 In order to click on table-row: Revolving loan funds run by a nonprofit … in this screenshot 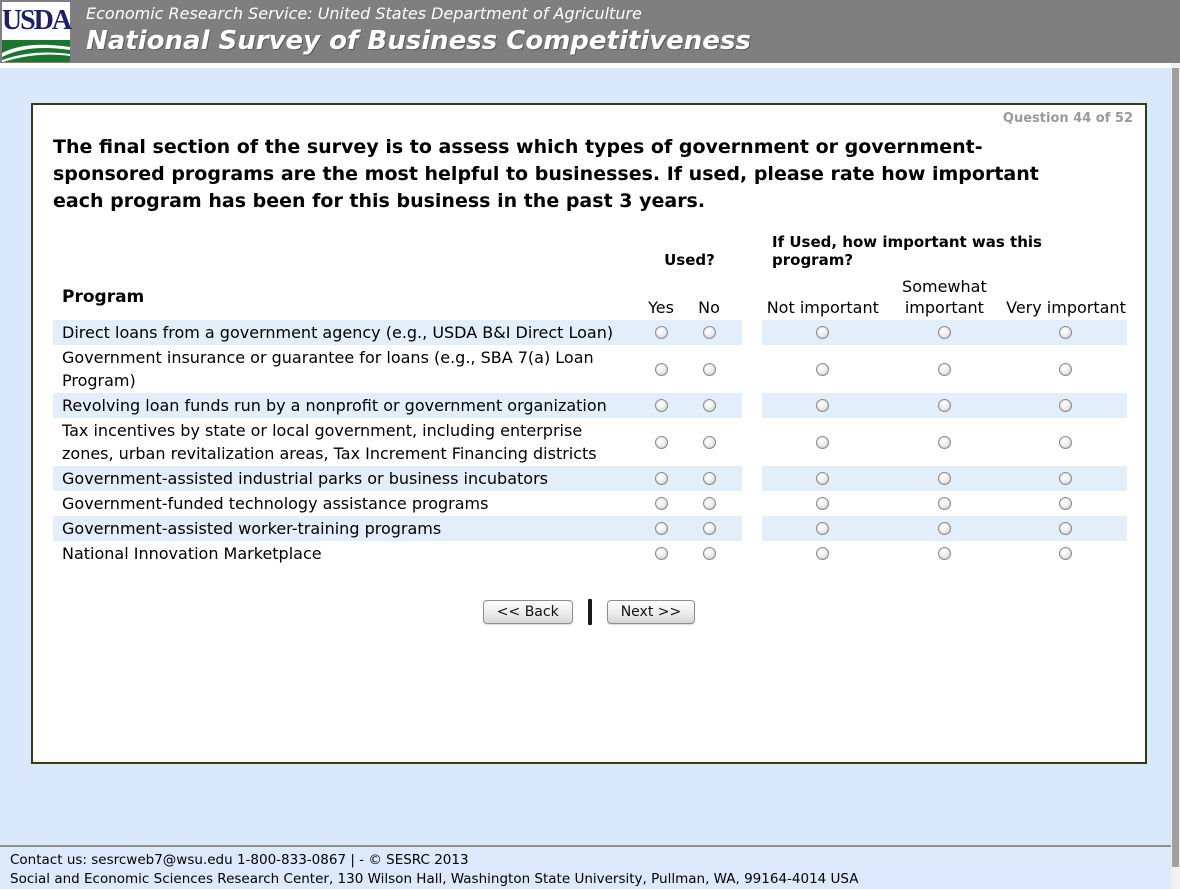, I will do `click(599, 405)`.